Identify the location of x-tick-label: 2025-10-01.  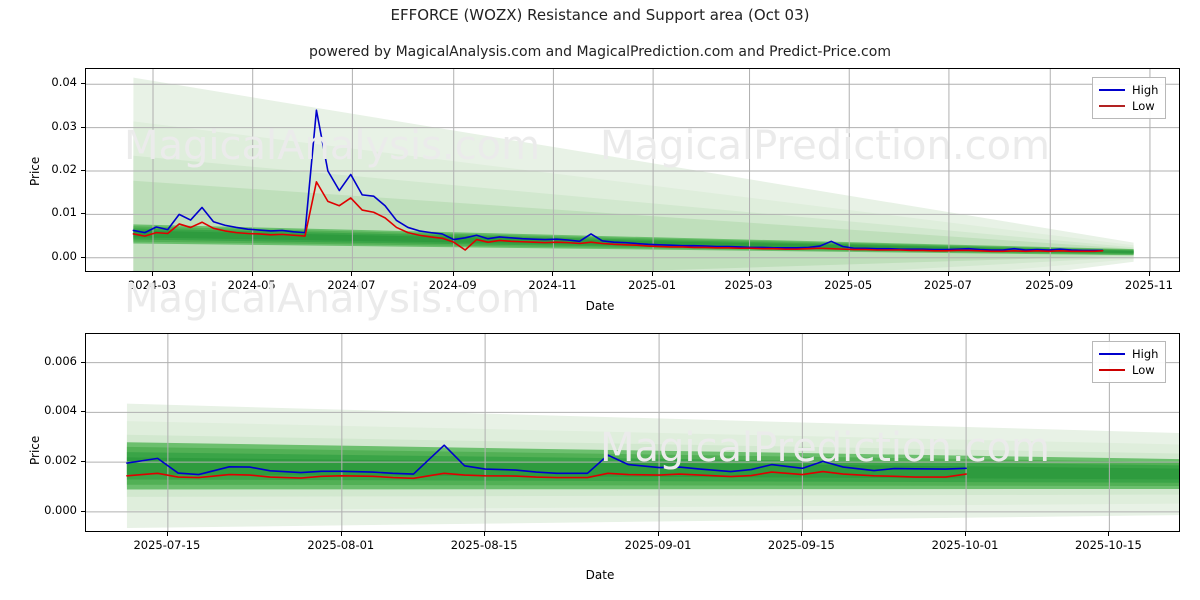
(965, 545).